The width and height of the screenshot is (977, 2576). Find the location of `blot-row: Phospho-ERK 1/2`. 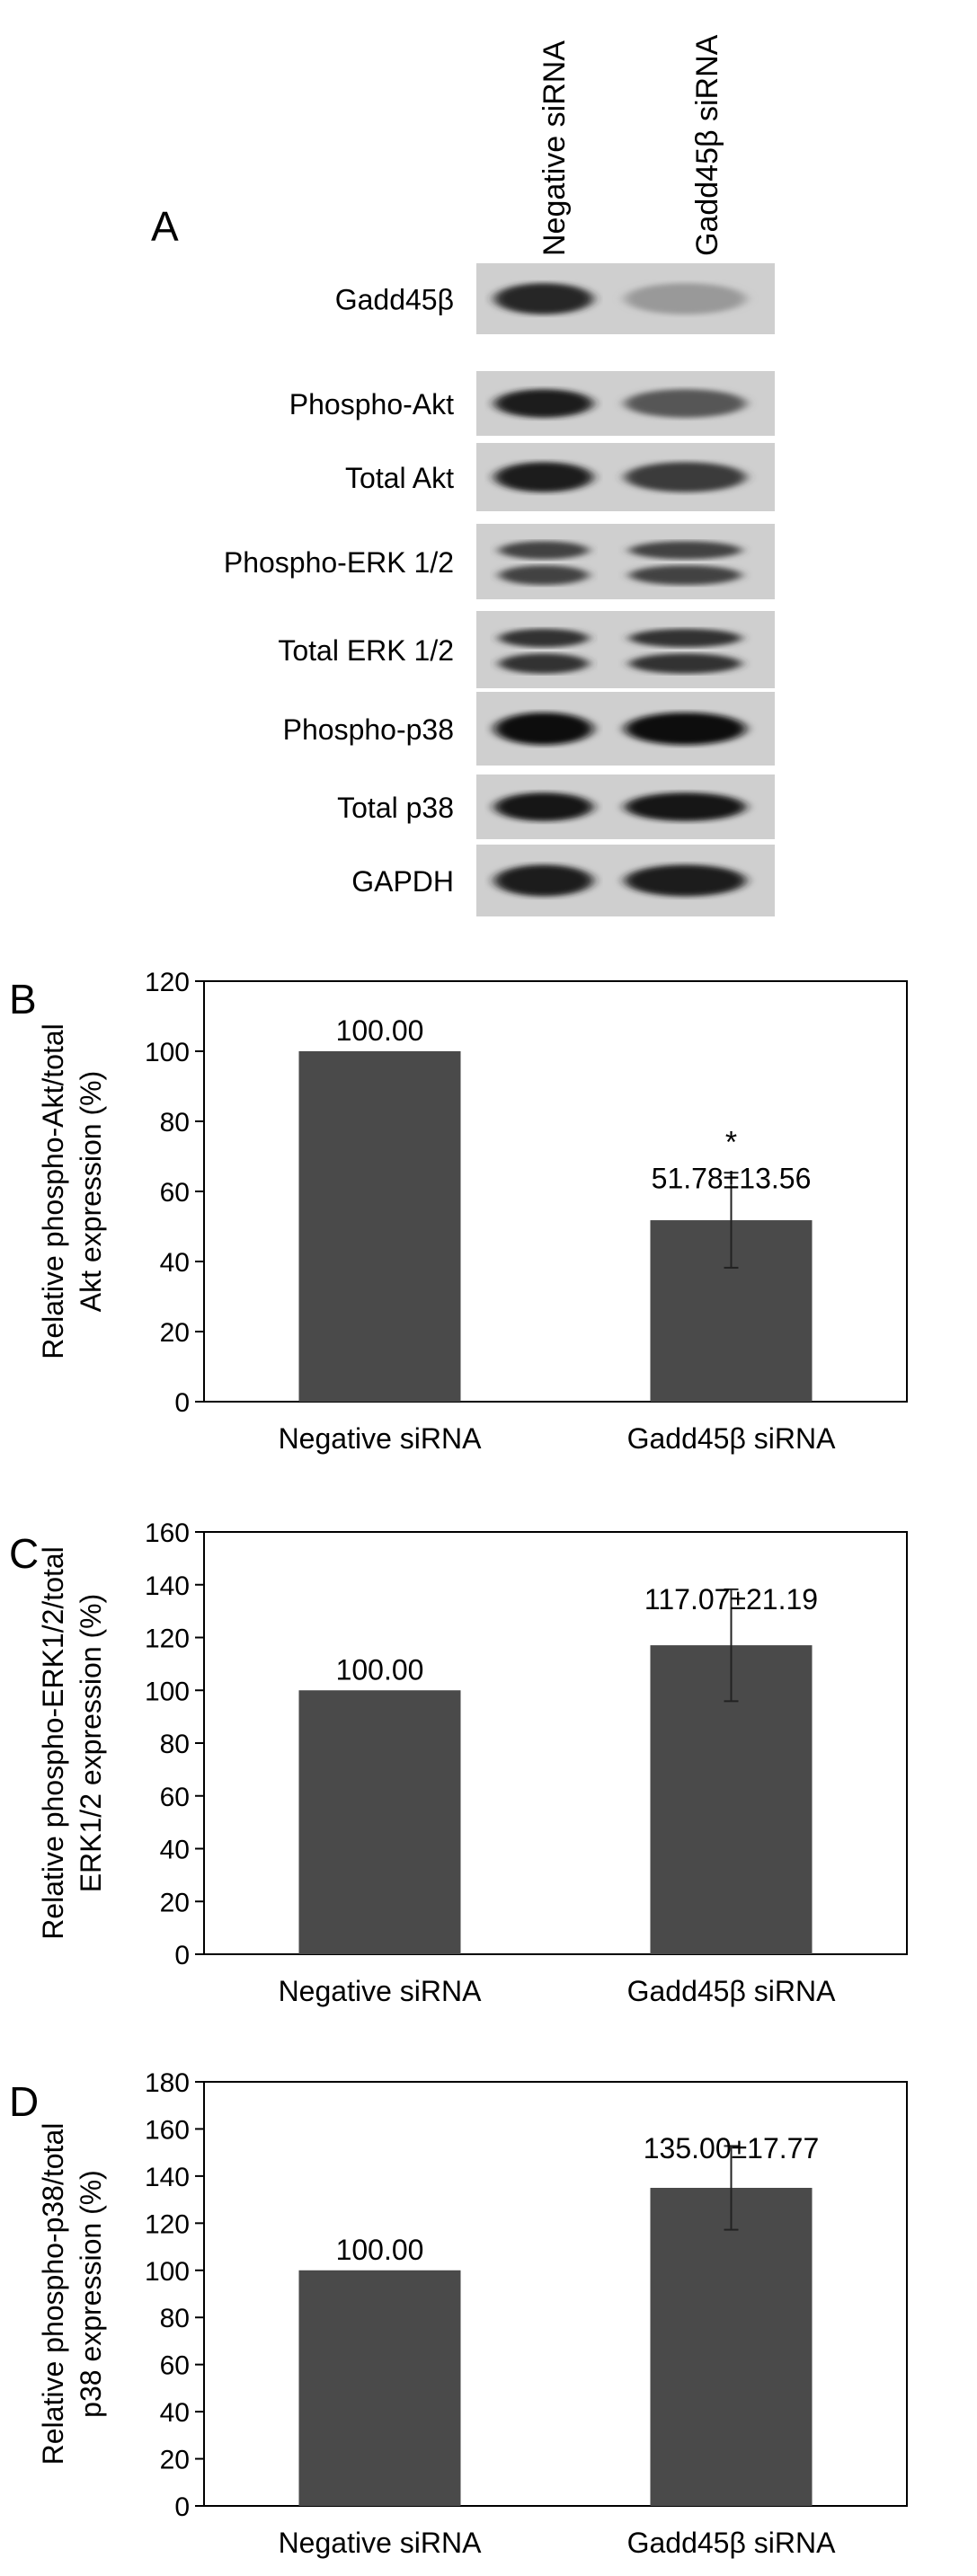

blot-row: Phospho-ERK 1/2 is located at coordinates (499, 561).